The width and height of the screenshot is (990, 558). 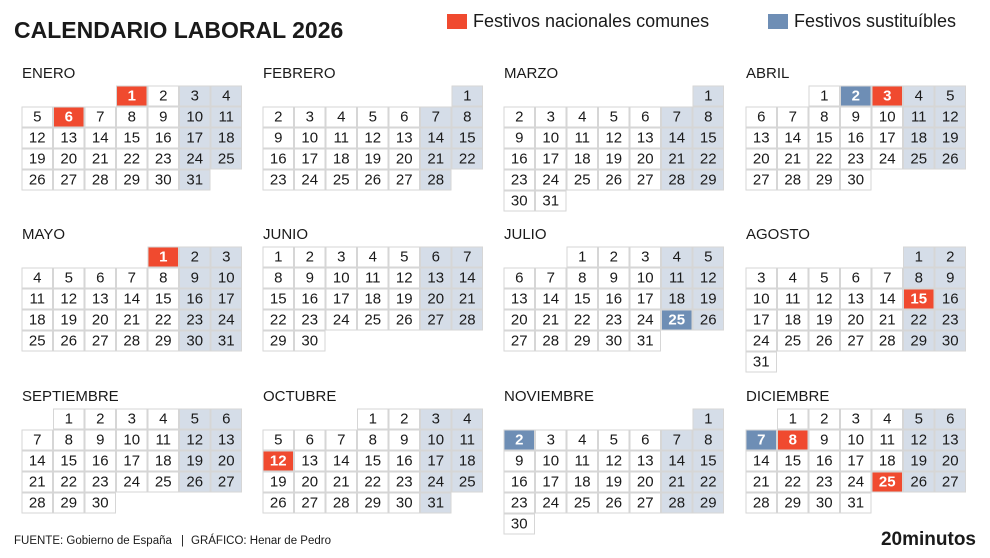 I want to click on day-number: 12, so click(x=950, y=116).